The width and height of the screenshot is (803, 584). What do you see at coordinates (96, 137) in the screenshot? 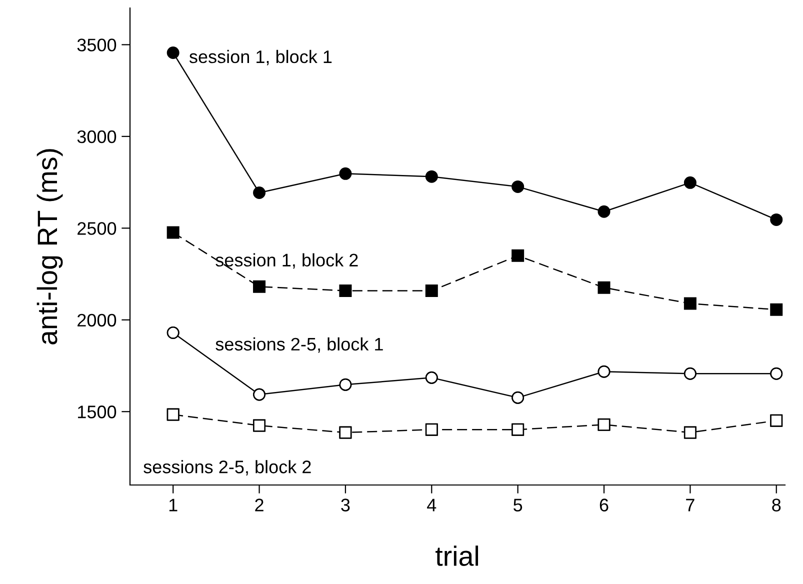
I see `y-tick-label: 3000` at bounding box center [96, 137].